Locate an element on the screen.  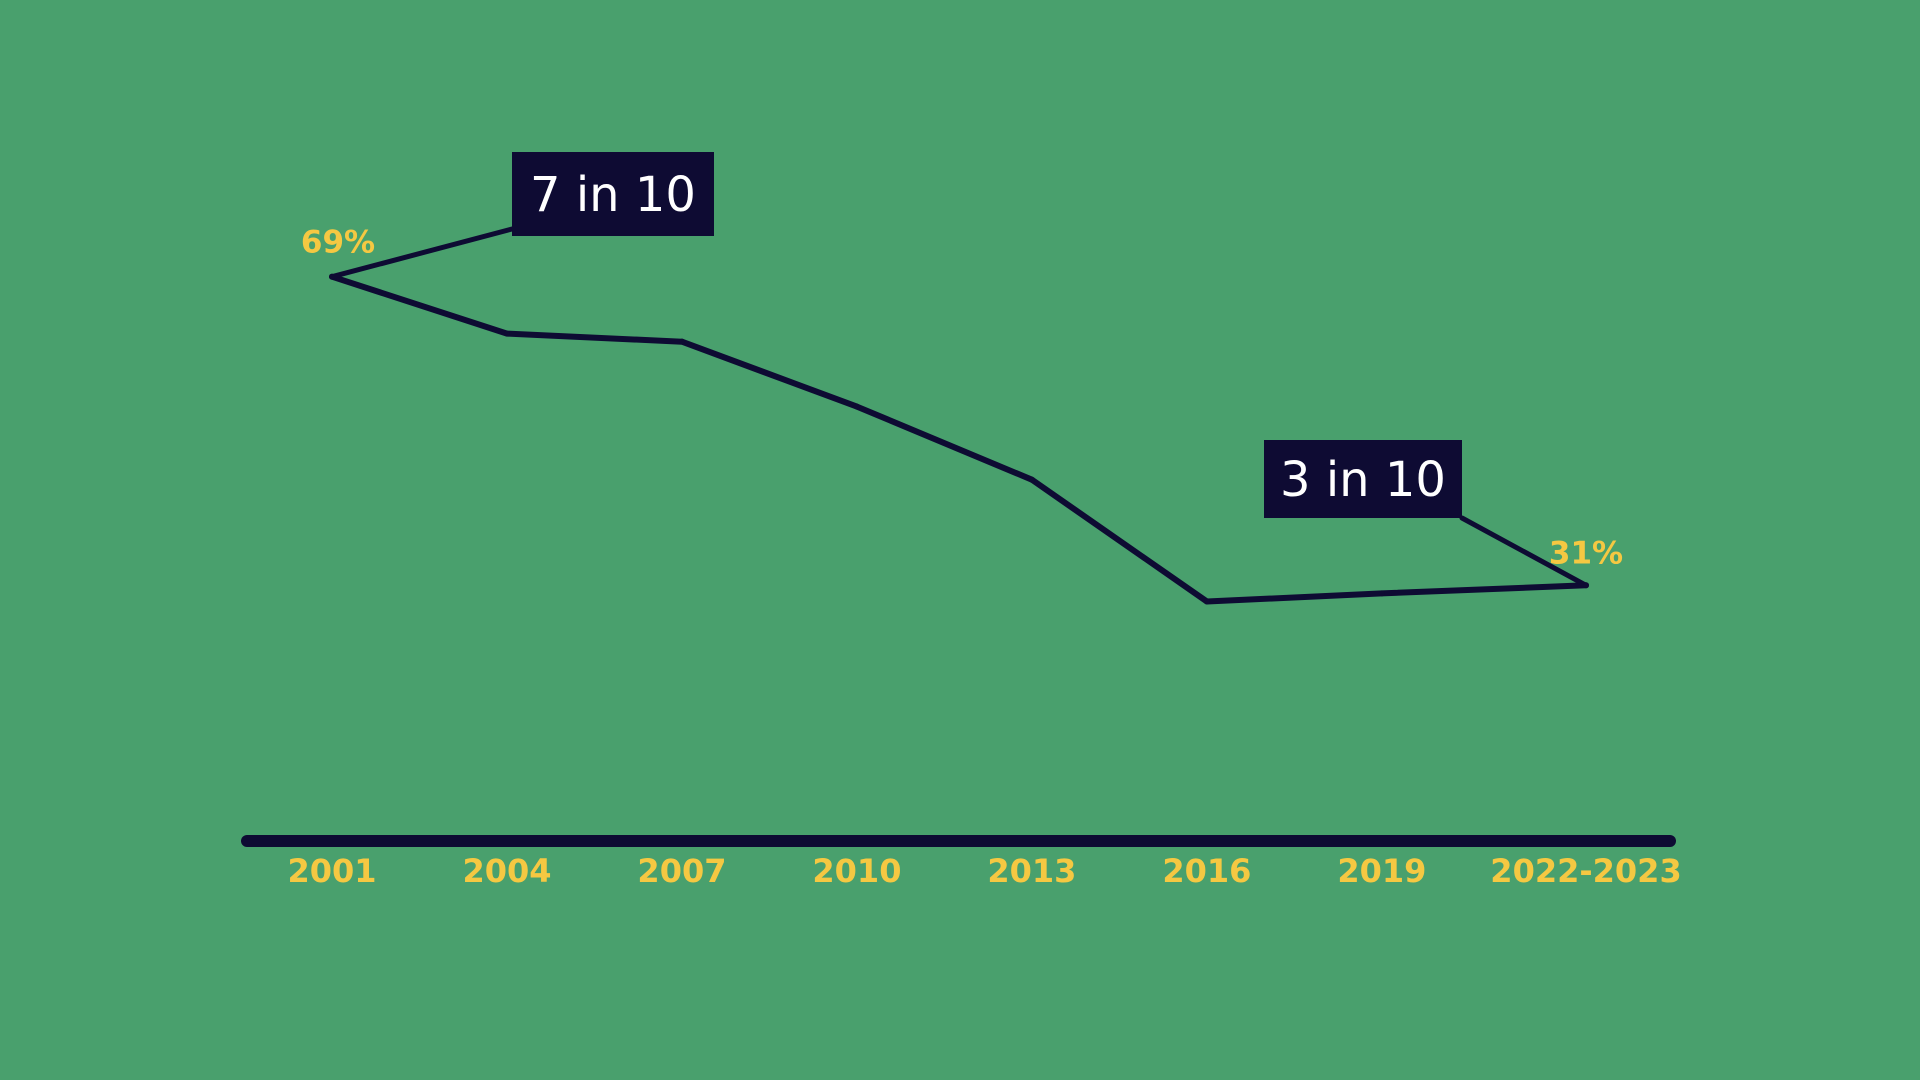
x-tick-label-2016: 2016 is located at coordinates (1206, 871).